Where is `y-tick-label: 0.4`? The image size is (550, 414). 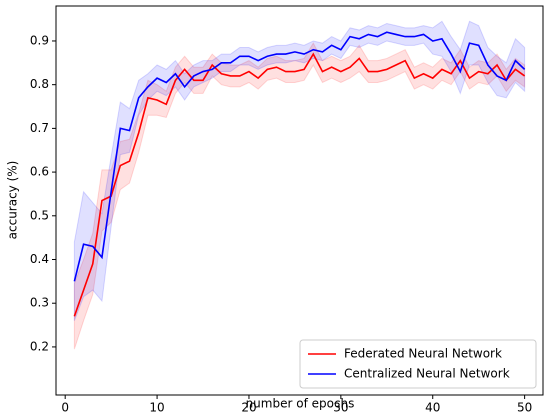 y-tick-label: 0.4 is located at coordinates (39, 259).